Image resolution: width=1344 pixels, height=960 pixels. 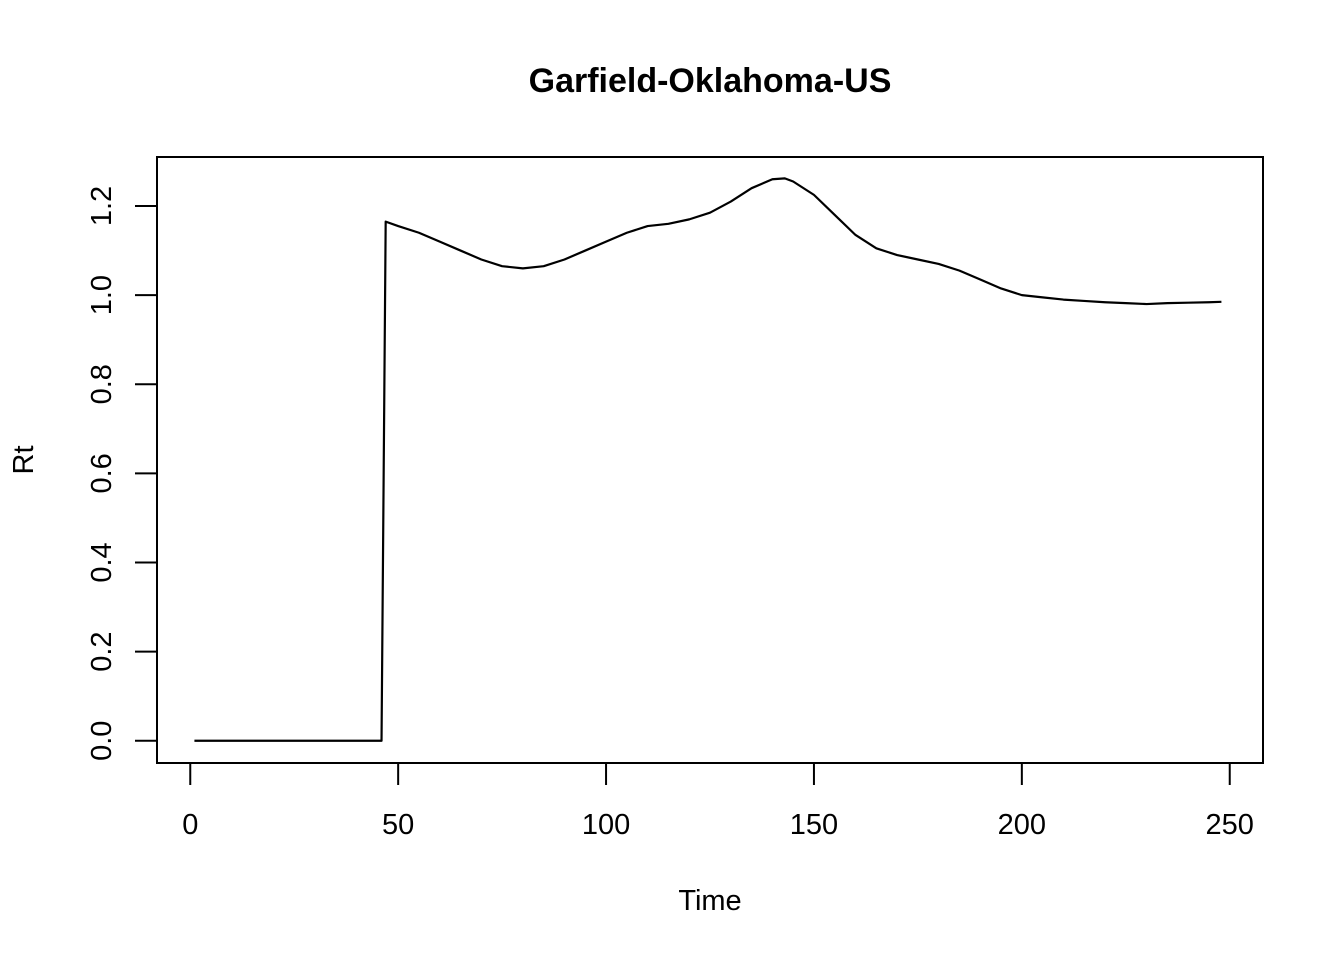 What do you see at coordinates (102, 562) in the screenshot?
I see `y-tick-label: 0.4` at bounding box center [102, 562].